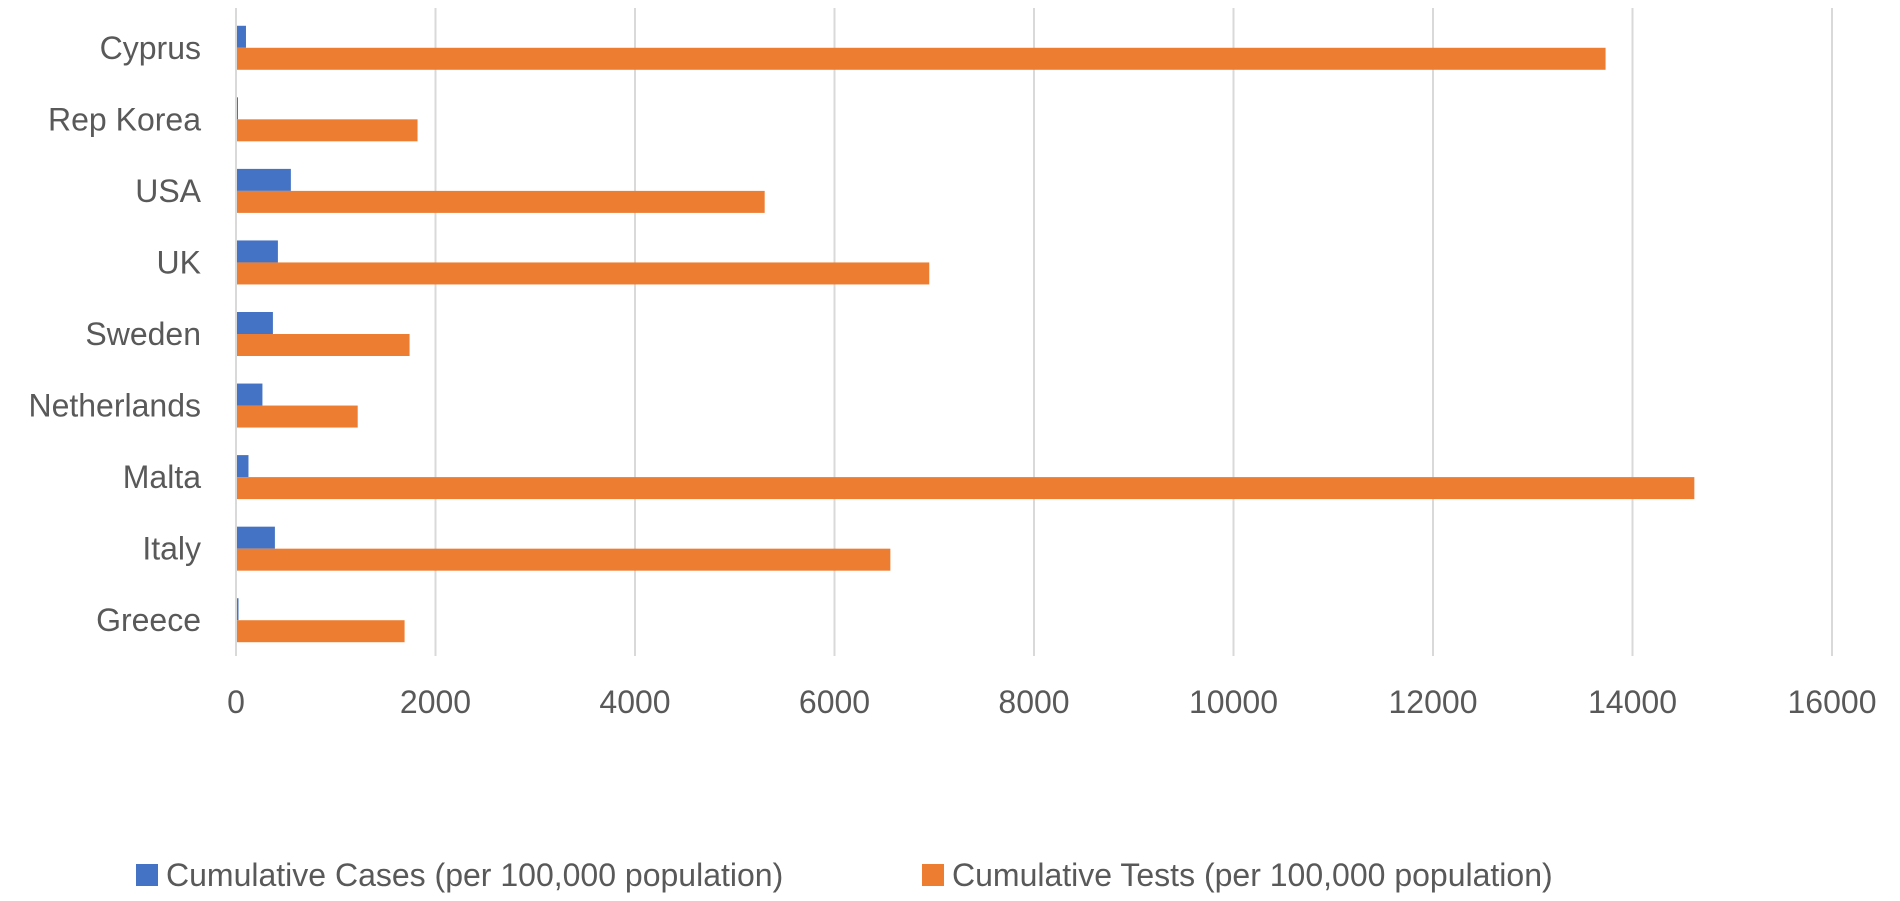  I want to click on category-label: Netherlands, so click(114, 406).